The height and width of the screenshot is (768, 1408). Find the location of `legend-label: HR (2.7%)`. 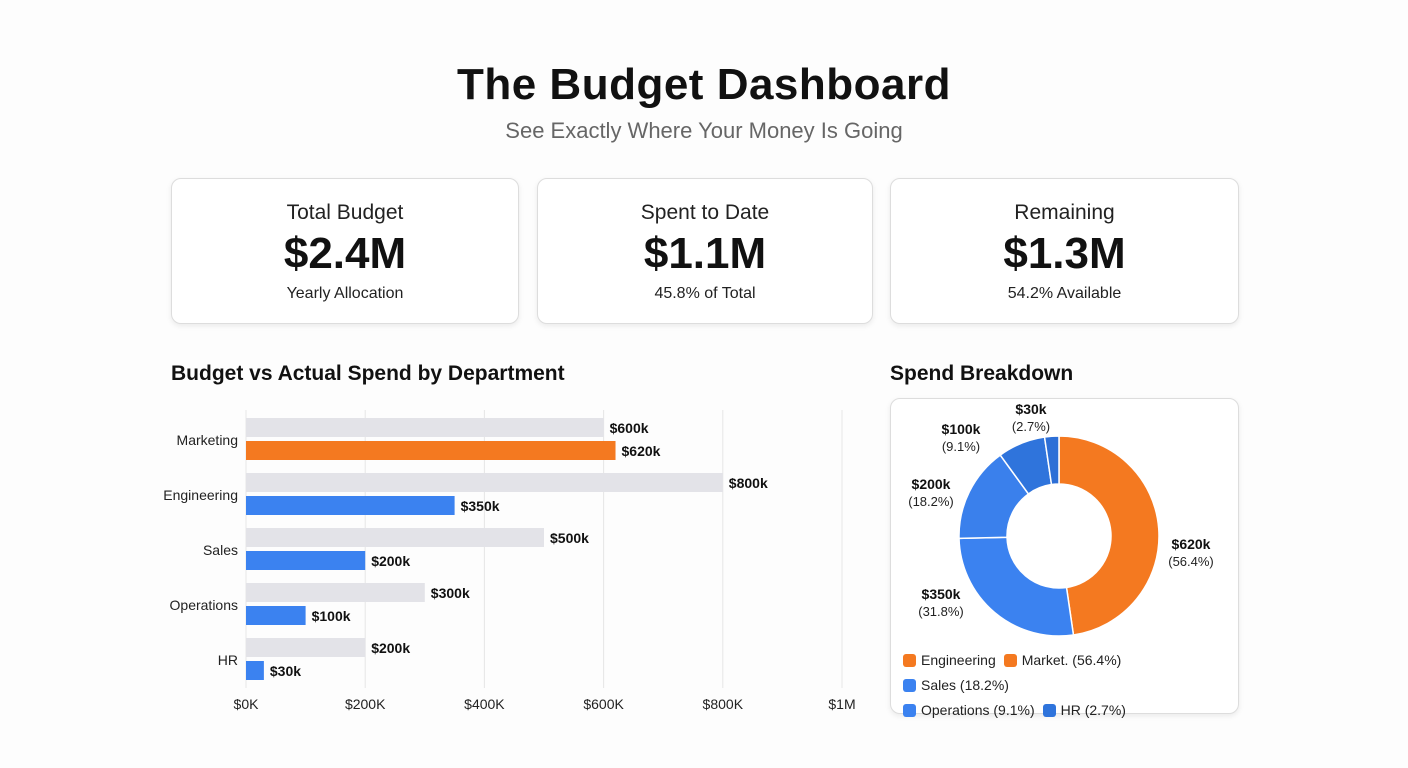

legend-label: HR (2.7%) is located at coordinates (1093, 710).